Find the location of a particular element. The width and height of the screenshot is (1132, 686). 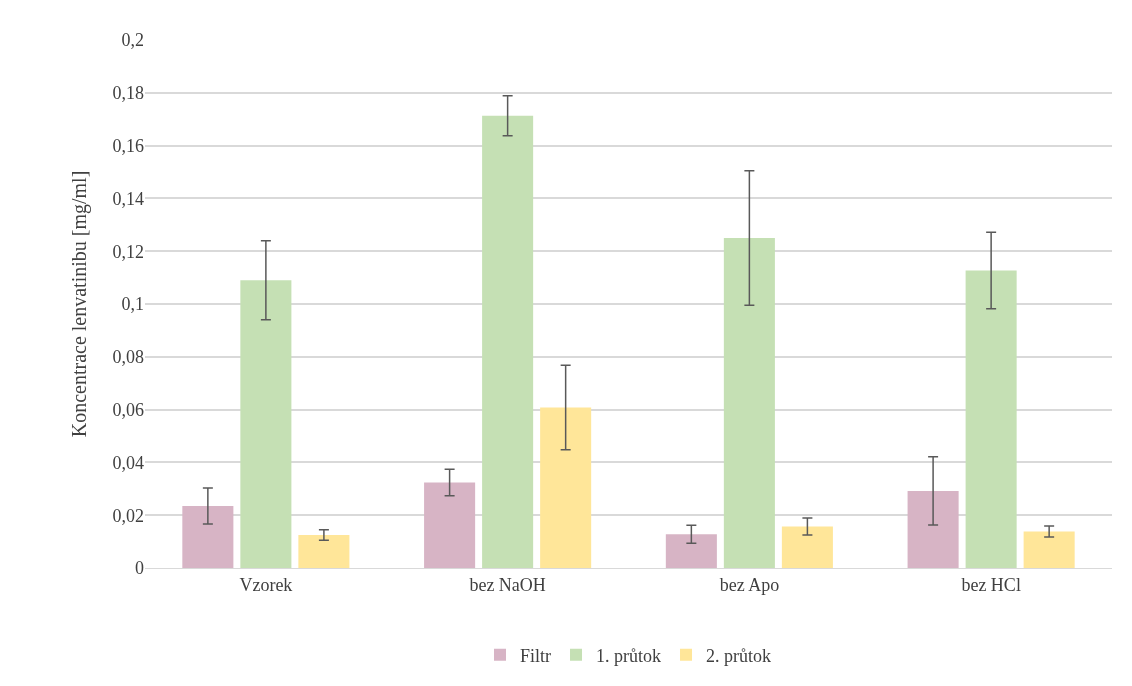

x-tick-label: bez NaOH is located at coordinates (507, 584).